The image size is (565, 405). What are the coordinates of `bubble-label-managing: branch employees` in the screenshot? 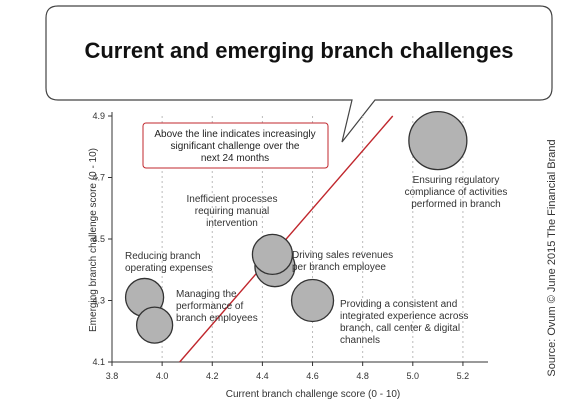 It's located at (217, 318).